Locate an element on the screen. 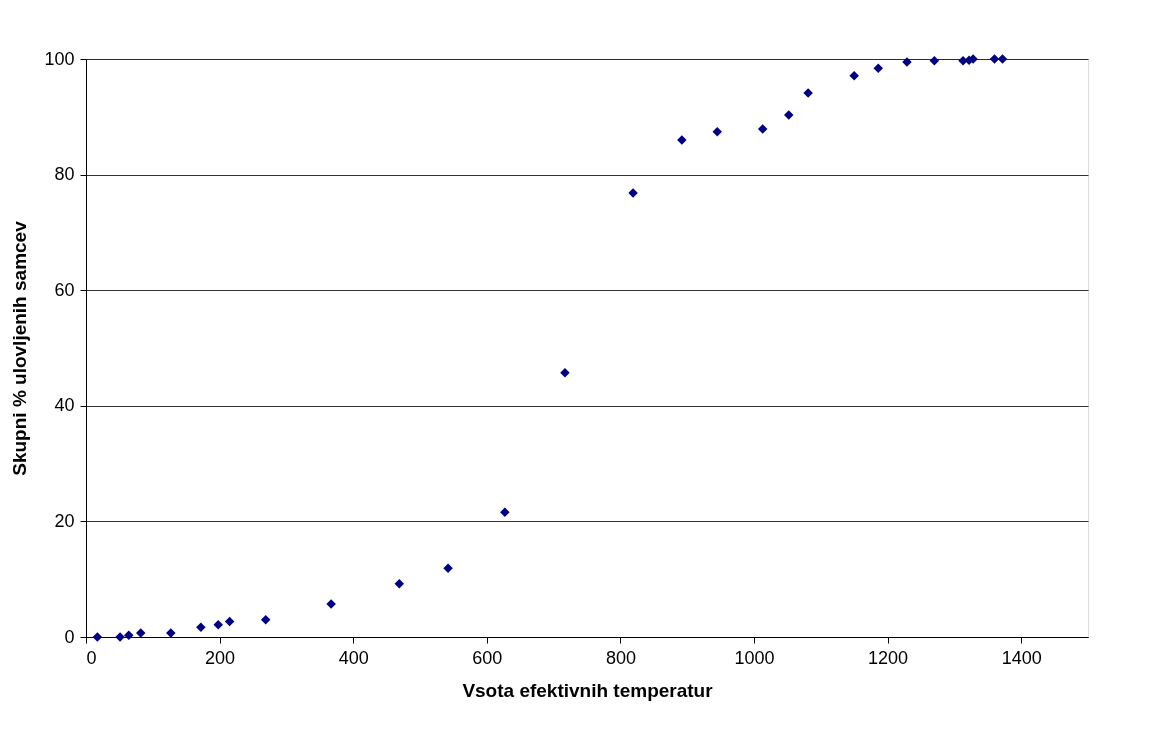  x-tick-label: 800 is located at coordinates (620, 657).